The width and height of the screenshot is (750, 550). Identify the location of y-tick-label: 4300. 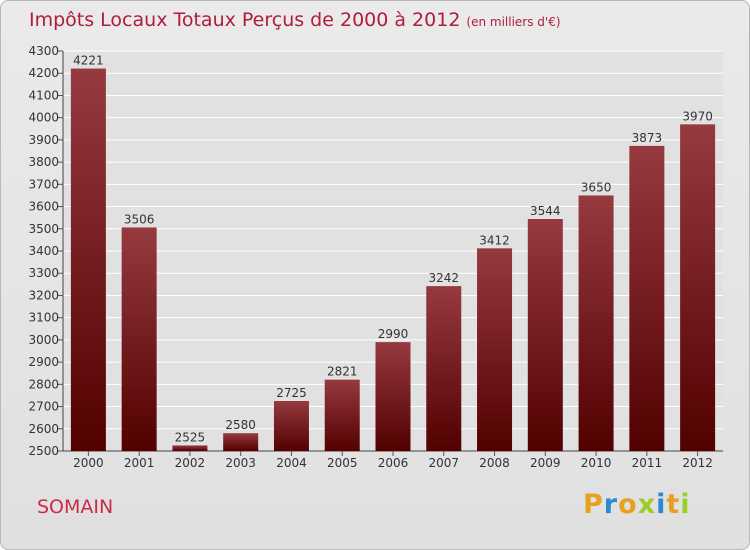
(43, 51).